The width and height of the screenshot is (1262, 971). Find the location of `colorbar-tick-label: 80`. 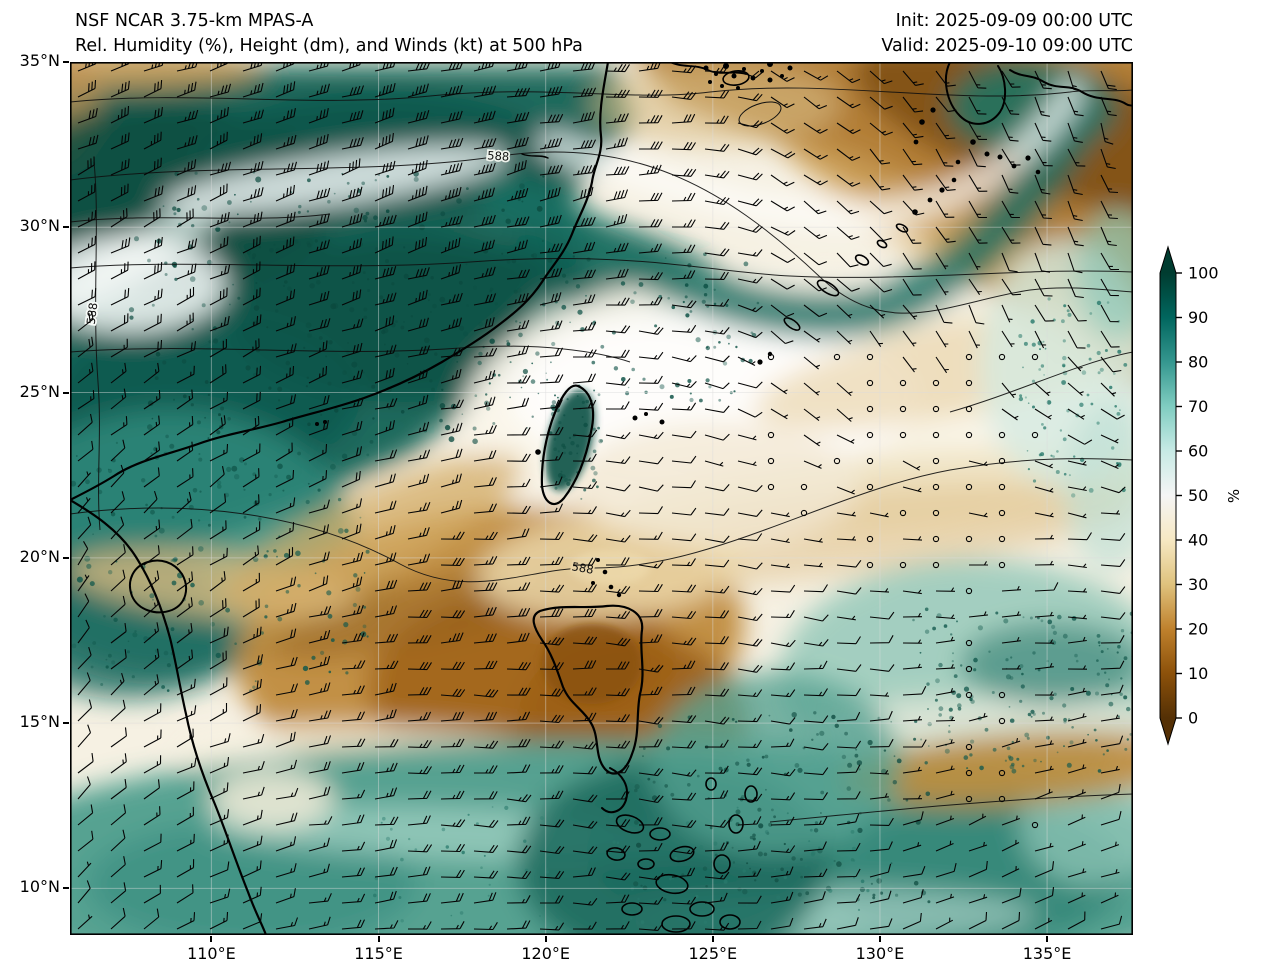

colorbar-tick-label: 80 is located at coordinates (1198, 362).